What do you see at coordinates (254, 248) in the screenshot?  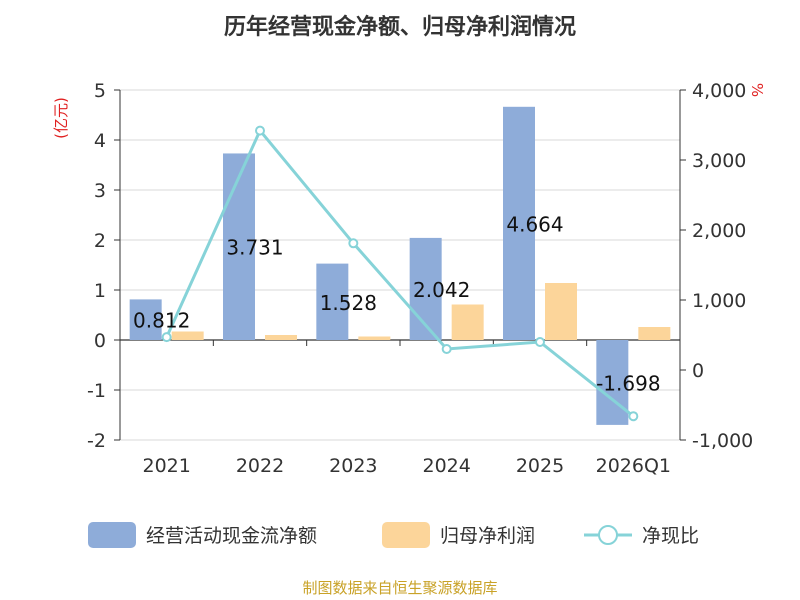 I see `cashflow-data-label: 3.731` at bounding box center [254, 248].